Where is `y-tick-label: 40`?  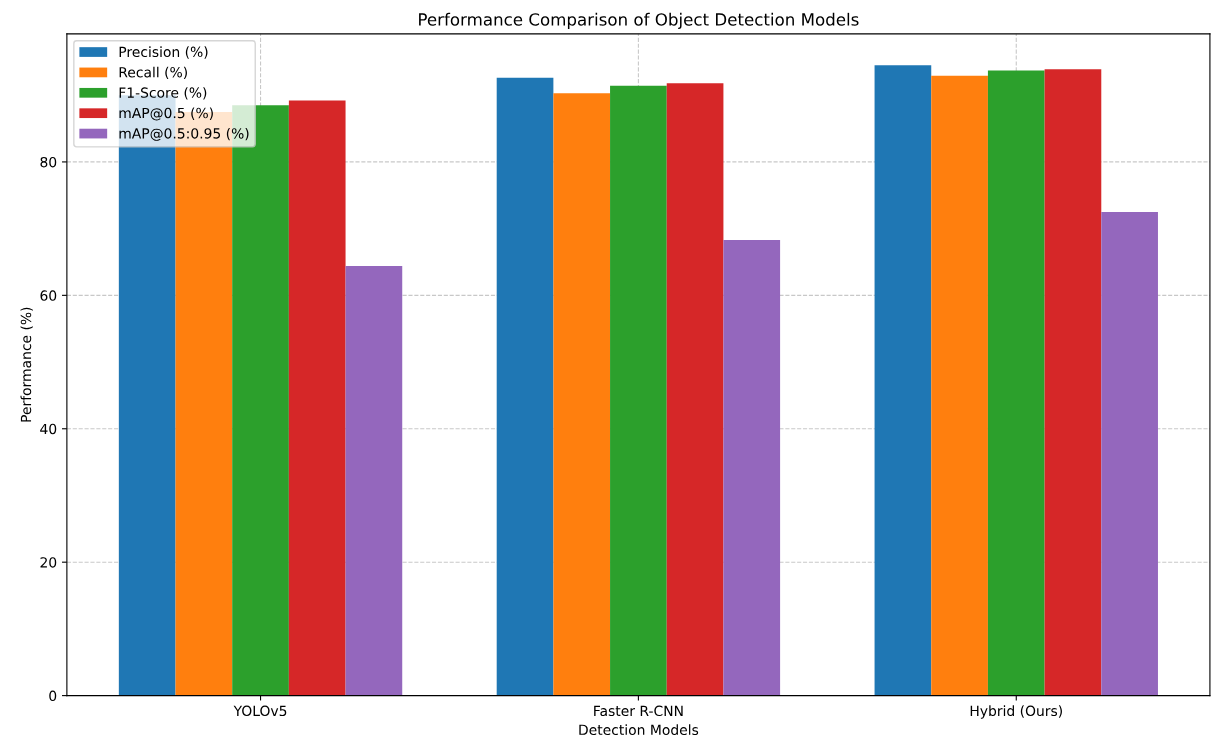
y-tick-label: 40 is located at coordinates (48, 429).